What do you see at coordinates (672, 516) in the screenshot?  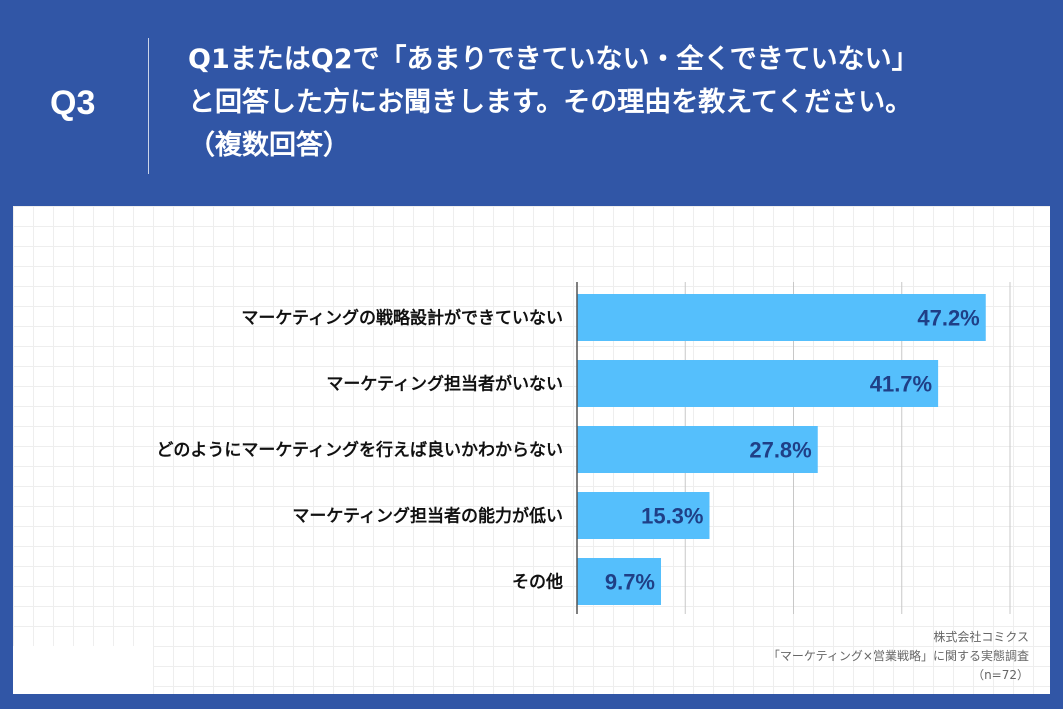 I see `data-label: 15.3%` at bounding box center [672, 516].